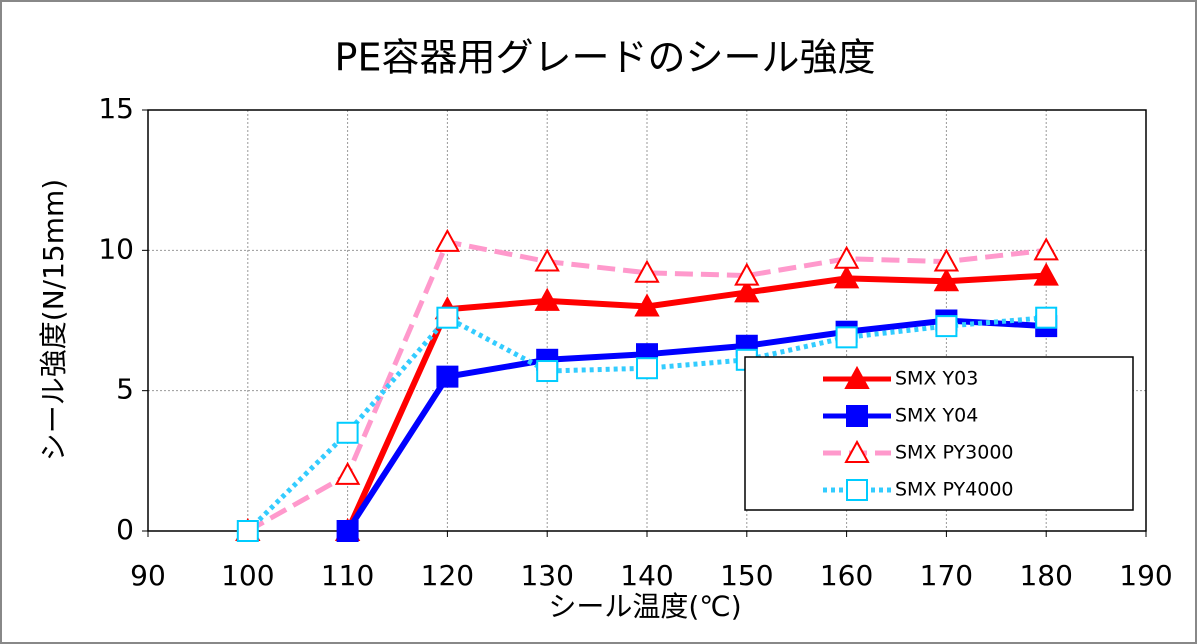 This screenshot has height=644, width=1197. Describe the element at coordinates (347, 575) in the screenshot. I see `x-tick-label: 110` at that location.